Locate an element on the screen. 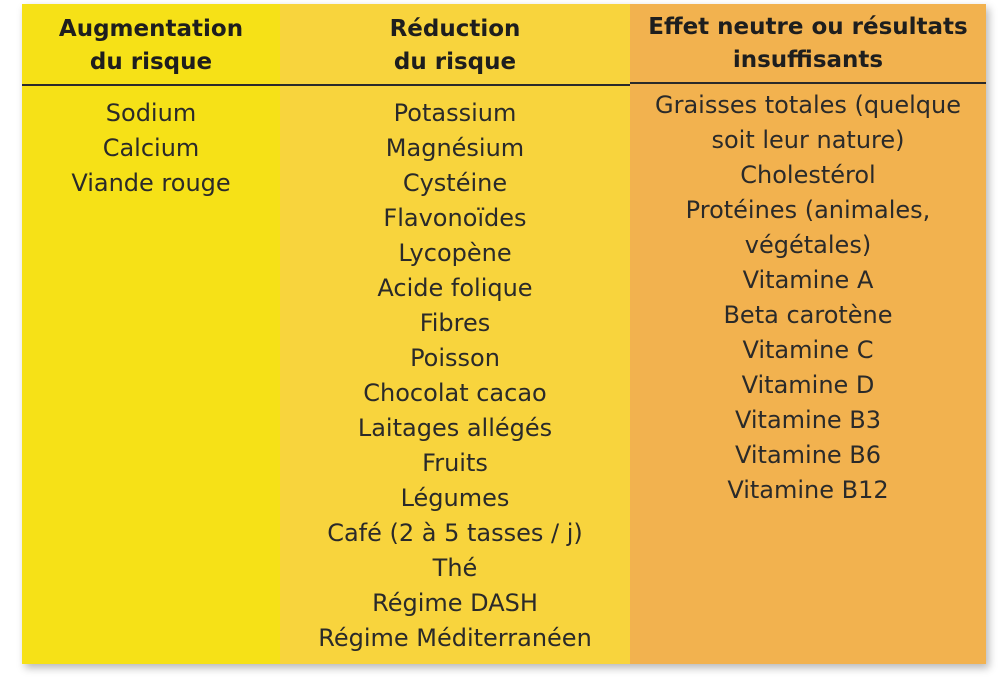 The image size is (1008, 685). list-item: Beta carotène is located at coordinates (808, 315).